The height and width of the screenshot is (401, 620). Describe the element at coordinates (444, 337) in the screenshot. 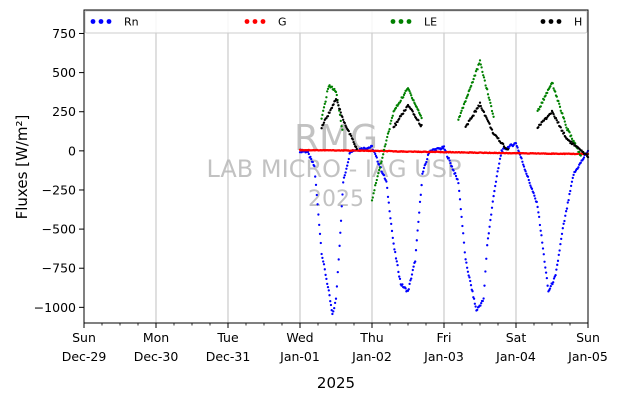

I see `x-tick-label-day: Fri` at that location.